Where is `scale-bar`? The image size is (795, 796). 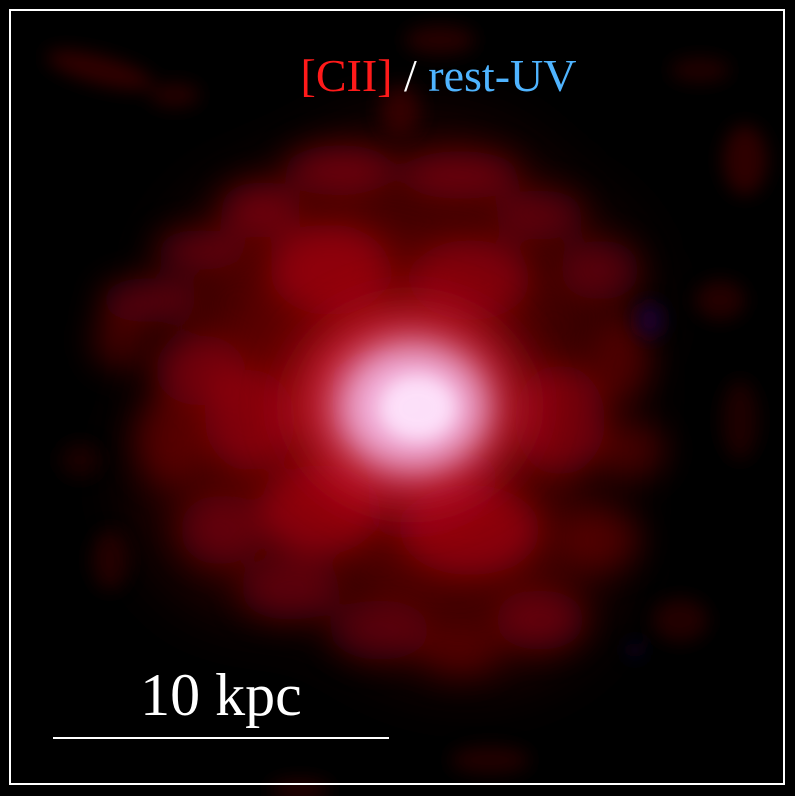 scale-bar is located at coordinates (221, 738).